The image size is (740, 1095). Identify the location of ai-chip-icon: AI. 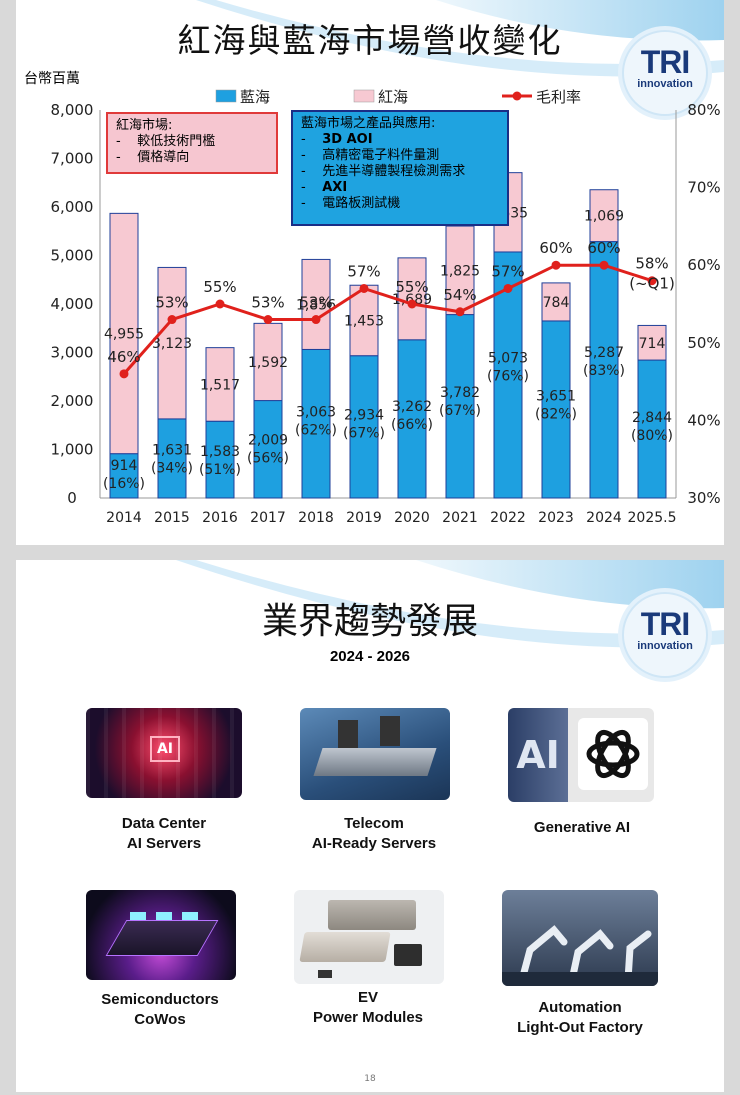
(165, 749).